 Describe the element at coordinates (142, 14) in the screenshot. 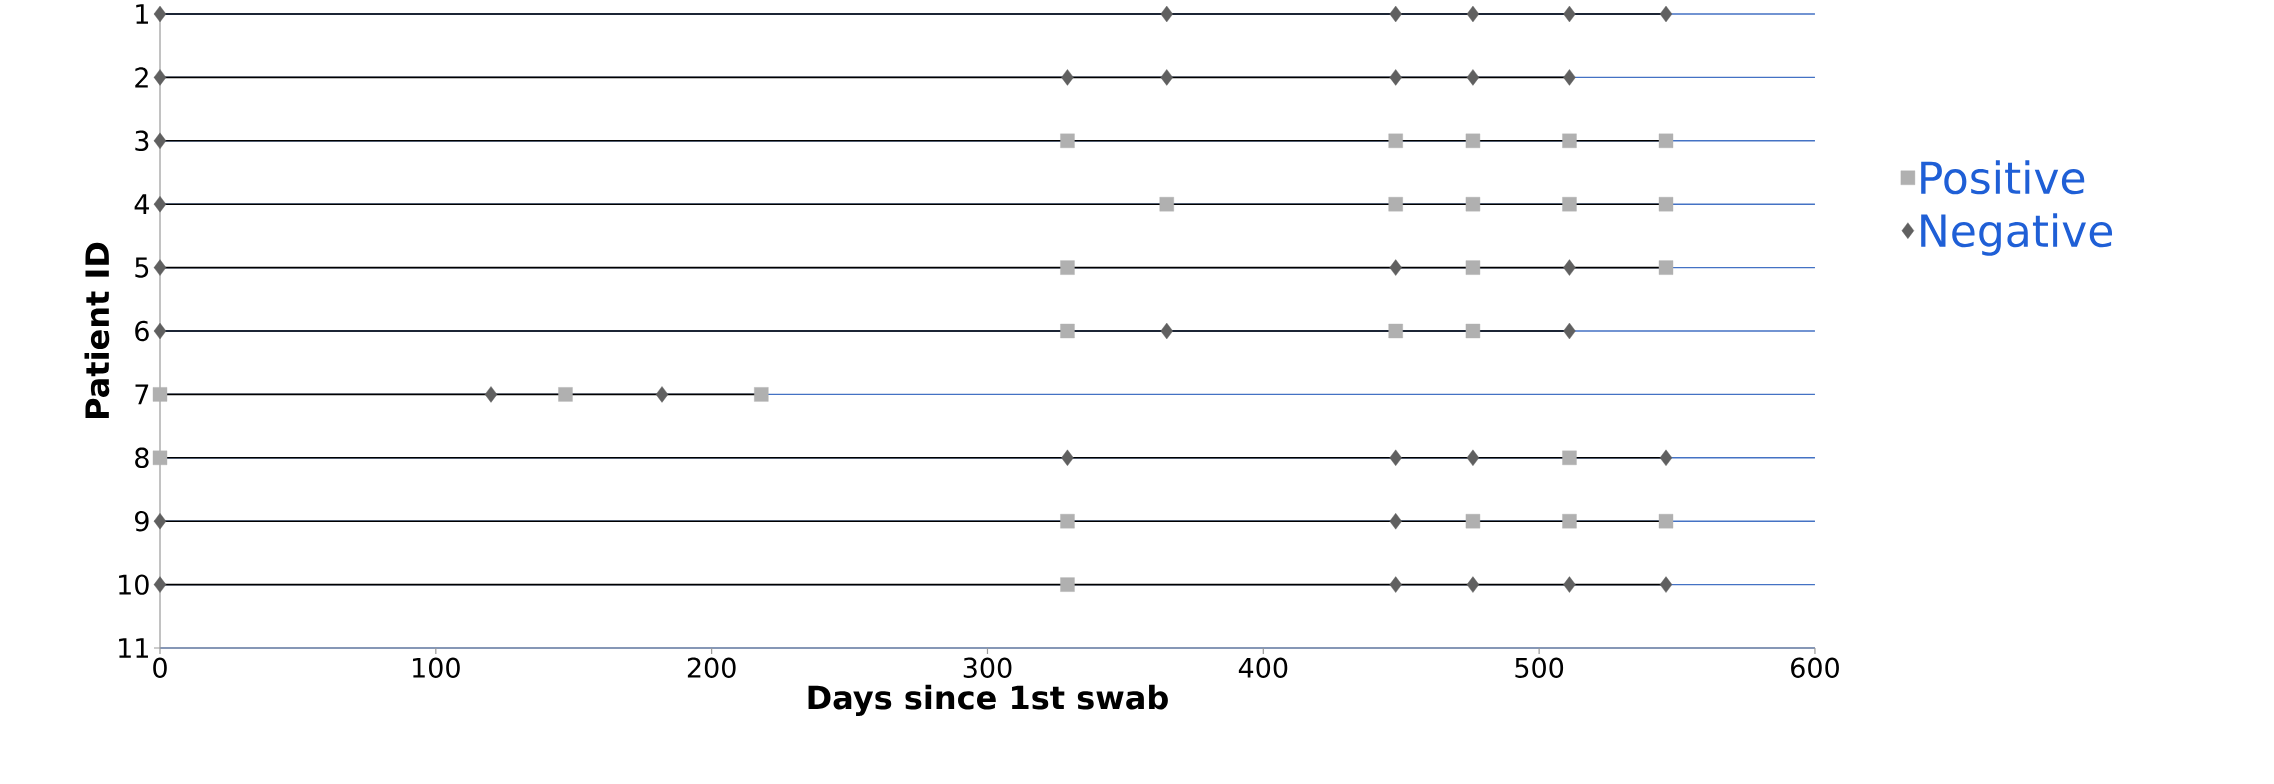

I see `y-tick-label: 1` at that location.